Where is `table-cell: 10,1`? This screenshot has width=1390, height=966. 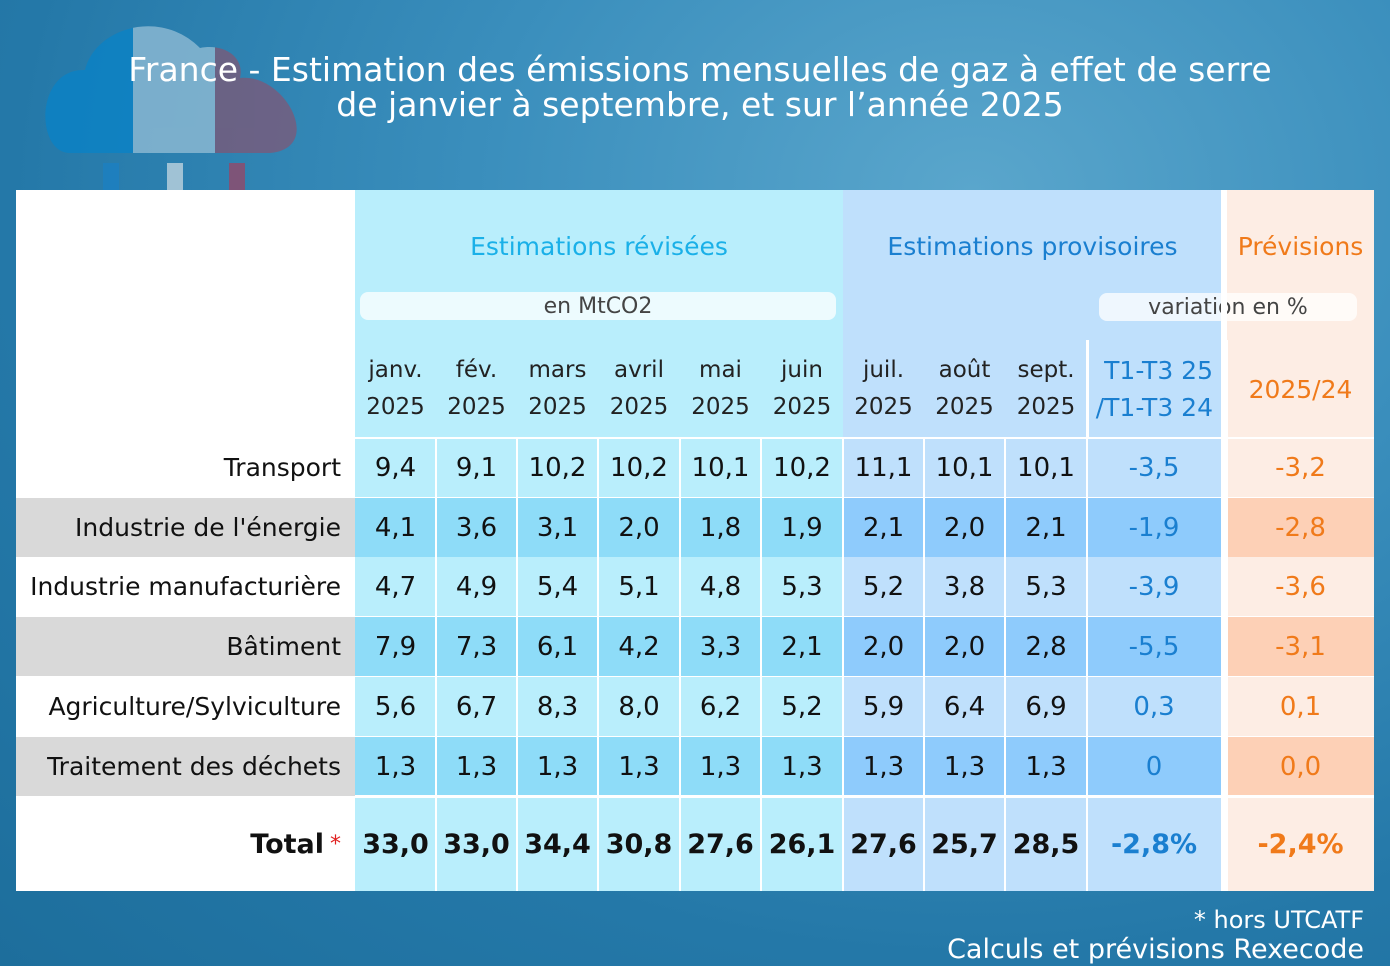
table-cell: 10,1 is located at coordinates (720, 467).